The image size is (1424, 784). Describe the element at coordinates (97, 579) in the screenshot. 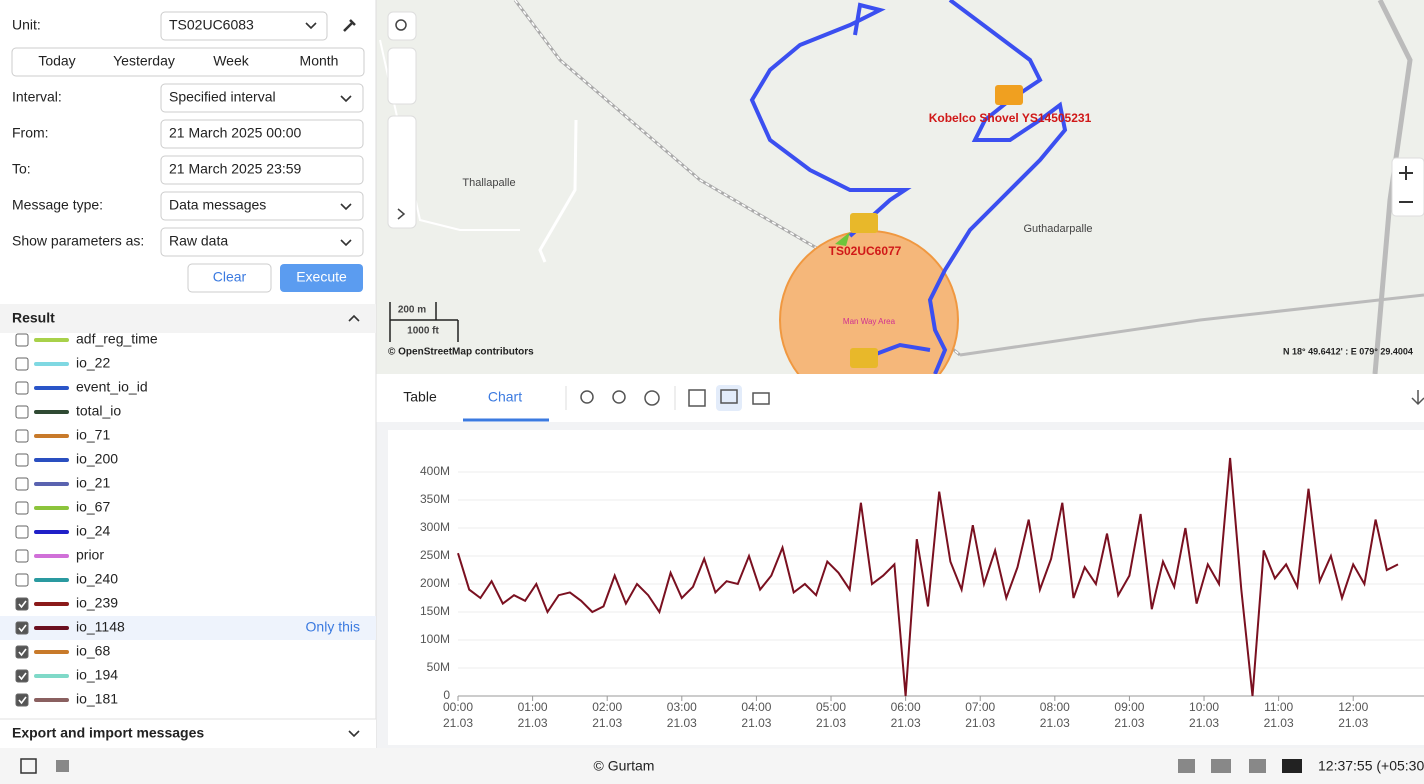

I see `param-name: io_240` at that location.